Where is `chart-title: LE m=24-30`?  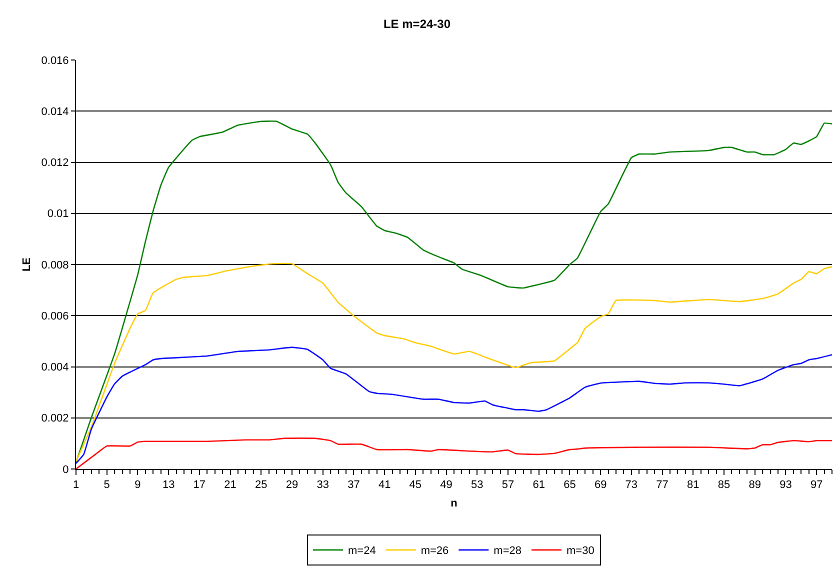 chart-title: LE m=24-30 is located at coordinates (417, 24).